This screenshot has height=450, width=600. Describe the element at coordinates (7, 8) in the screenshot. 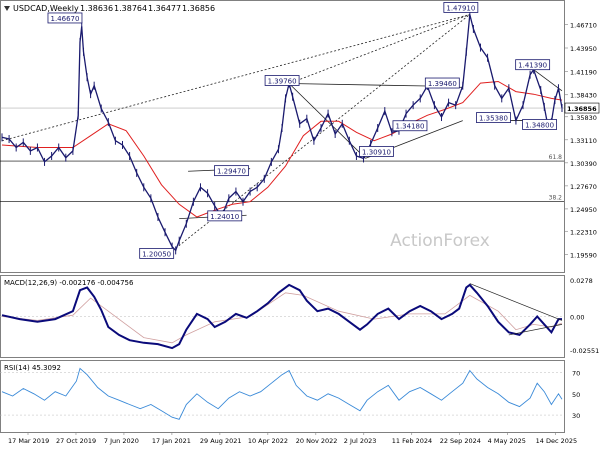

I see `header-arrow-icon` at that location.